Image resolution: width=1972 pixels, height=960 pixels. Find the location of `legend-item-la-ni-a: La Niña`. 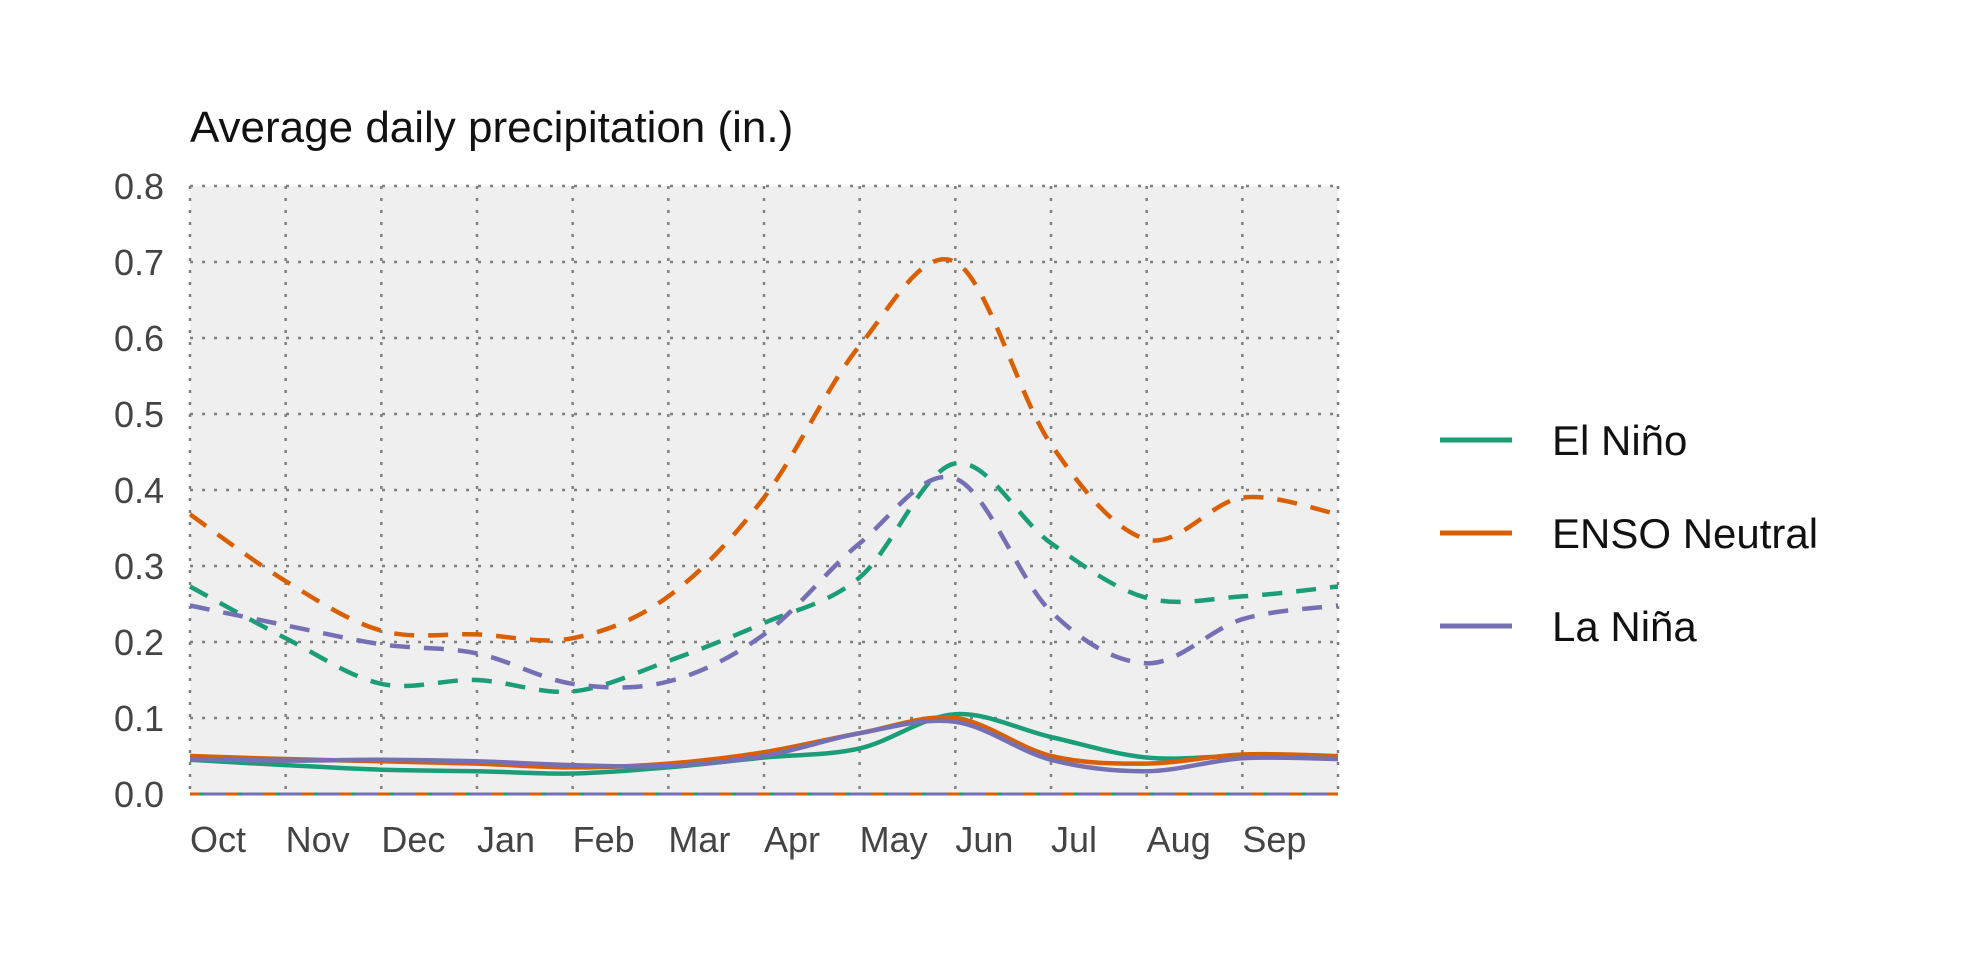

legend-item-la-ni-a: La Niña is located at coordinates (1568, 626).